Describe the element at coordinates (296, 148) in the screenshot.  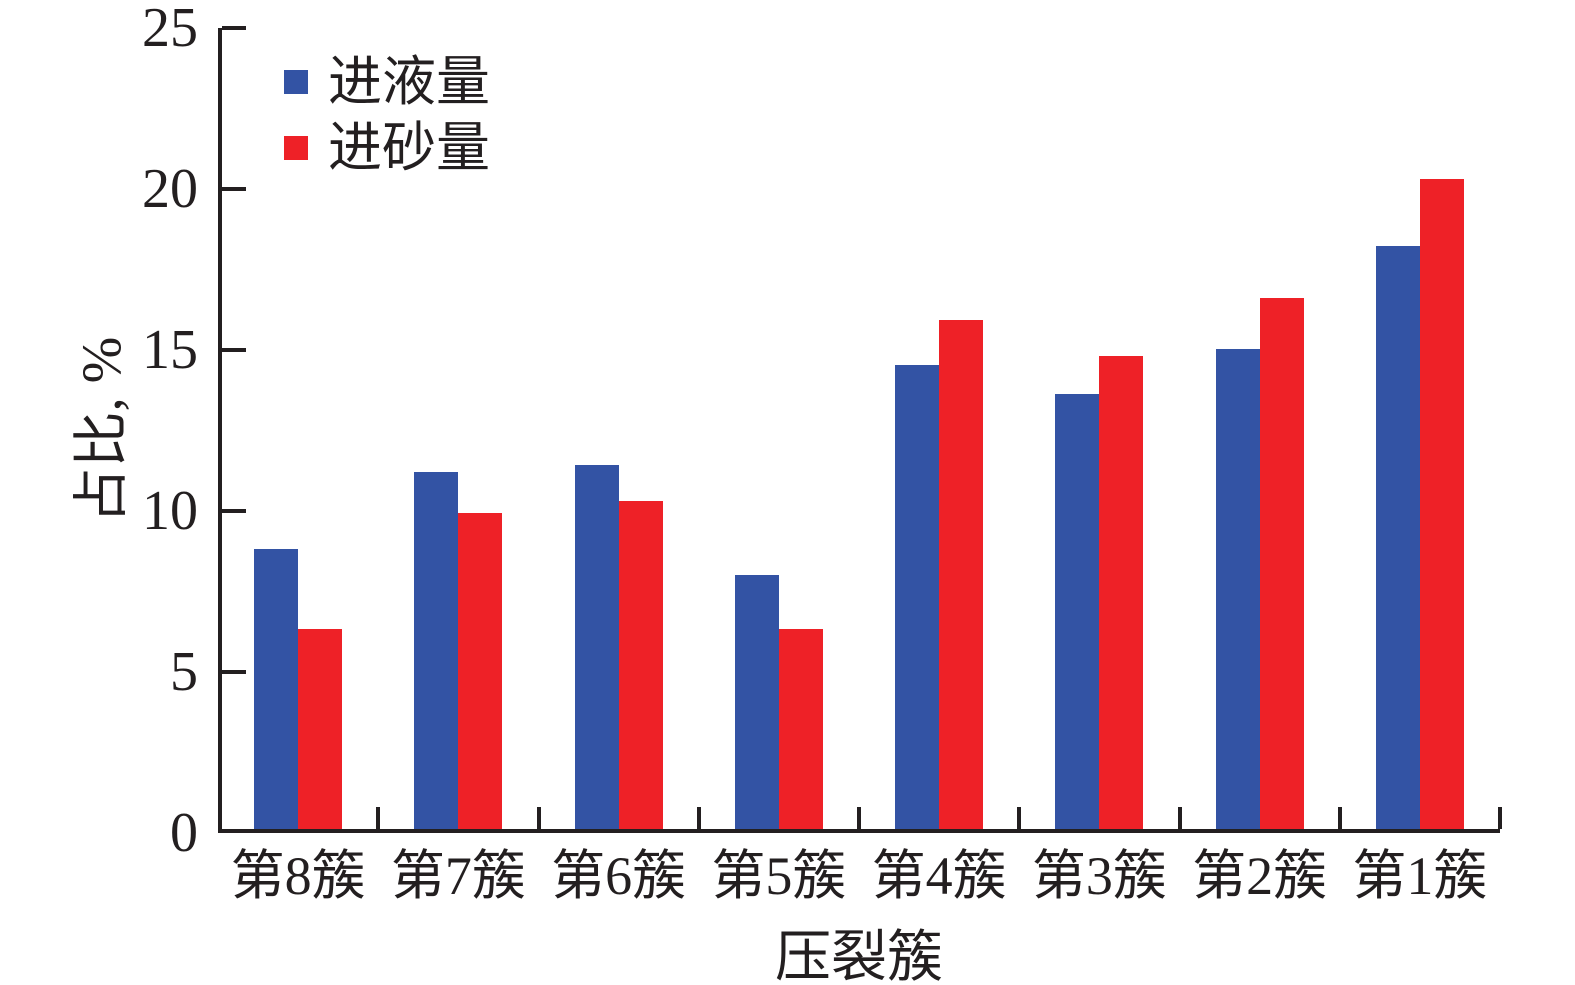
I see `legend-swatch-sand` at that location.